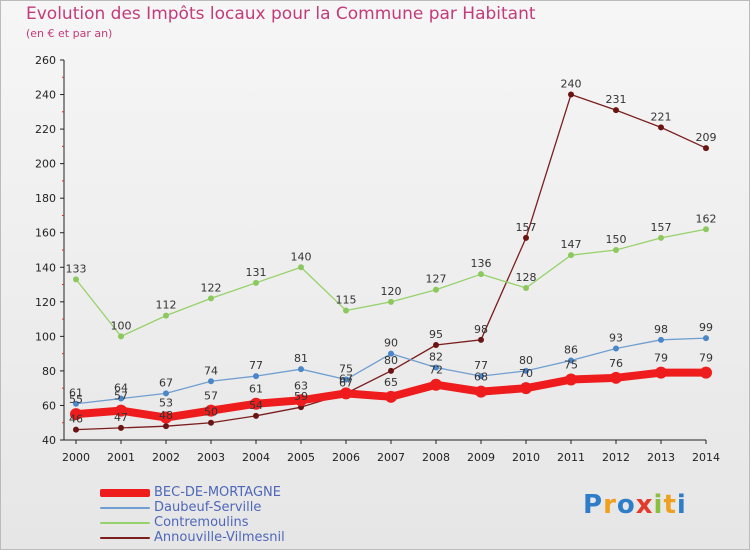  What do you see at coordinates (45, 233) in the screenshot?
I see `y-tick-label: 160` at bounding box center [45, 233].